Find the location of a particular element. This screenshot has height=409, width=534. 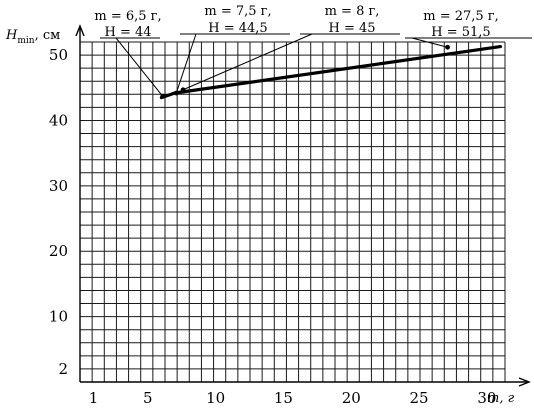

y-tick-label: 30 is located at coordinates (58, 186).